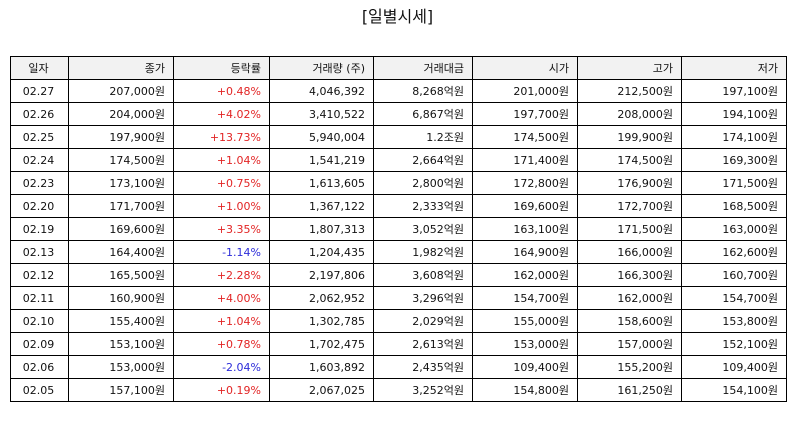  I want to click on cell-open: 155,000원, so click(525, 321).